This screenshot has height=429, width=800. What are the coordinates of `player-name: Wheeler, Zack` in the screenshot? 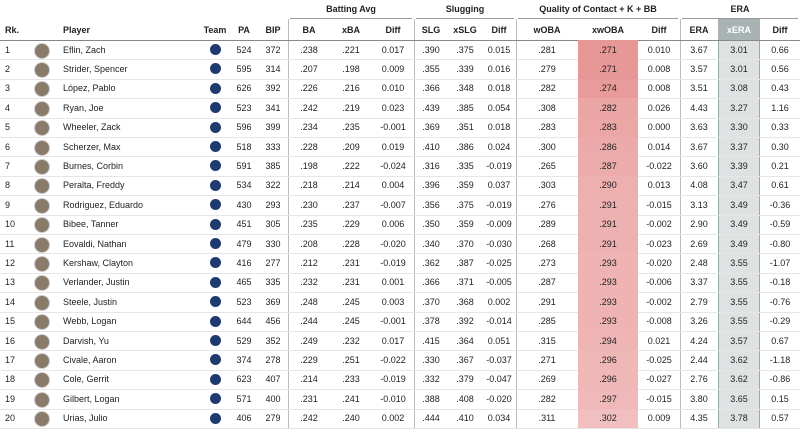 It's located at (92, 127).